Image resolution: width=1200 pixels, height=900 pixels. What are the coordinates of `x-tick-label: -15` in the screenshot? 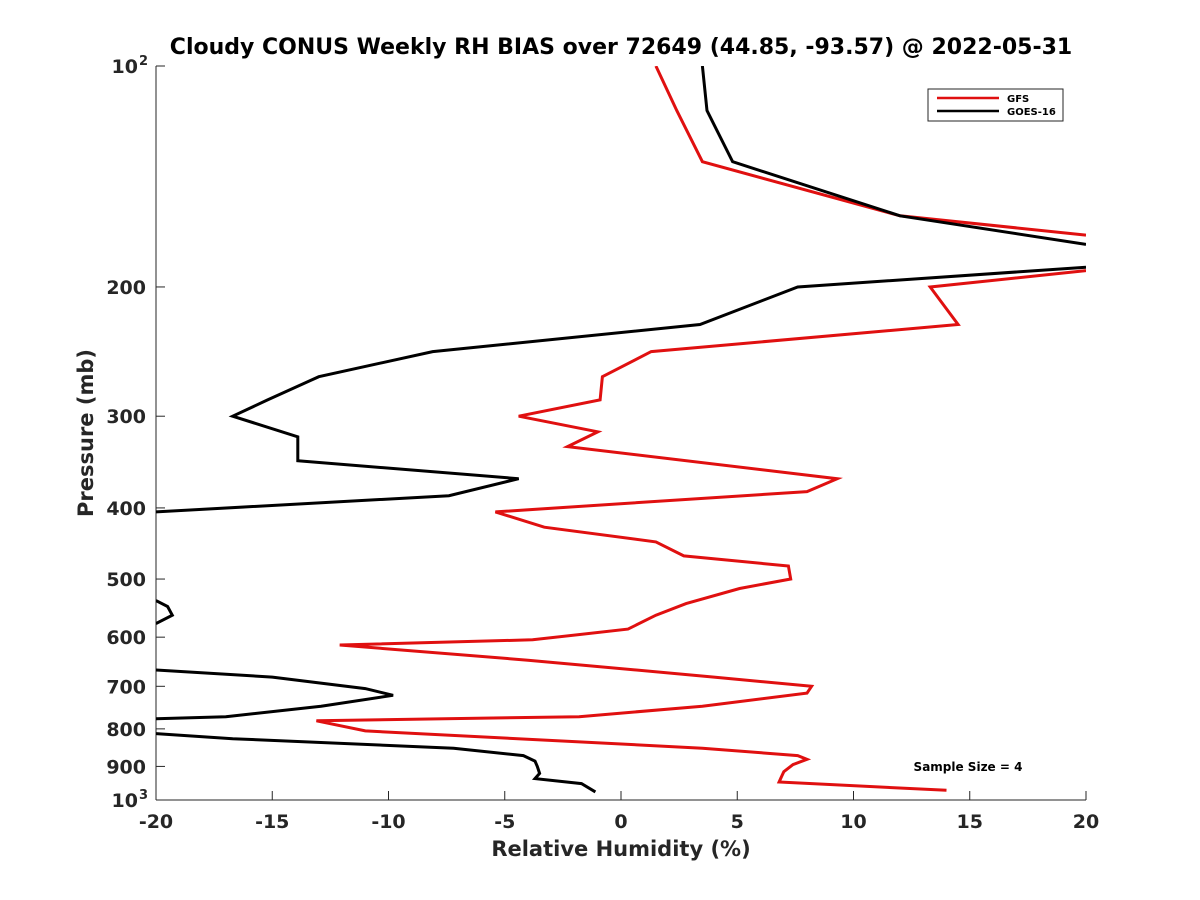 It's located at (272, 822).